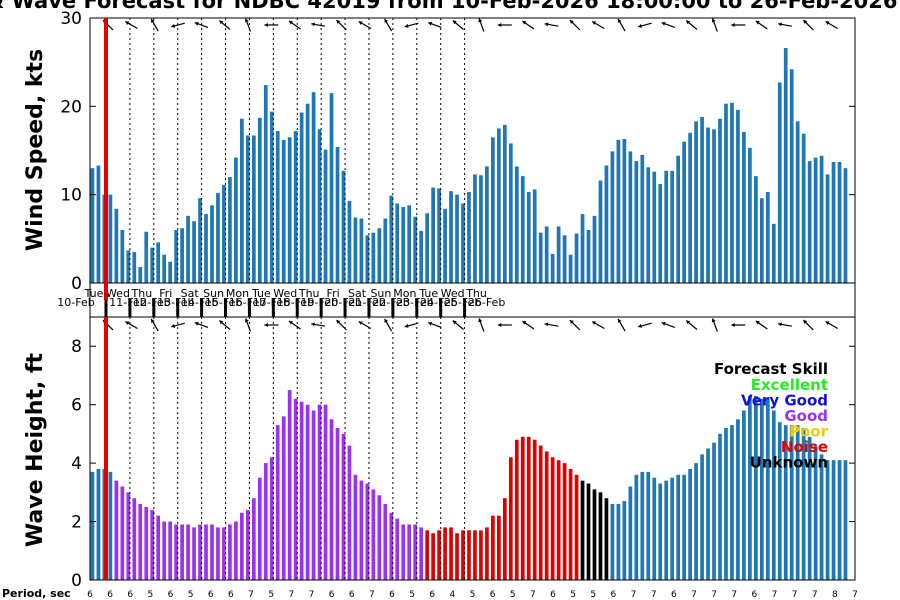 This screenshot has height=600, width=900. I want to click on day-weekday-label: Wed, so click(285, 293).